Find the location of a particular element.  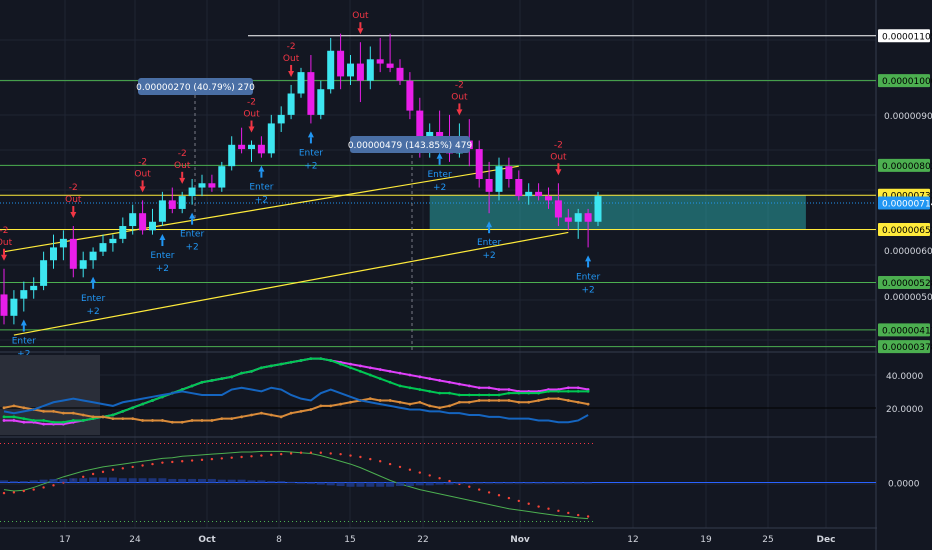

measure-label: 0.00000270 (40.79%) 270 is located at coordinates (195, 88).